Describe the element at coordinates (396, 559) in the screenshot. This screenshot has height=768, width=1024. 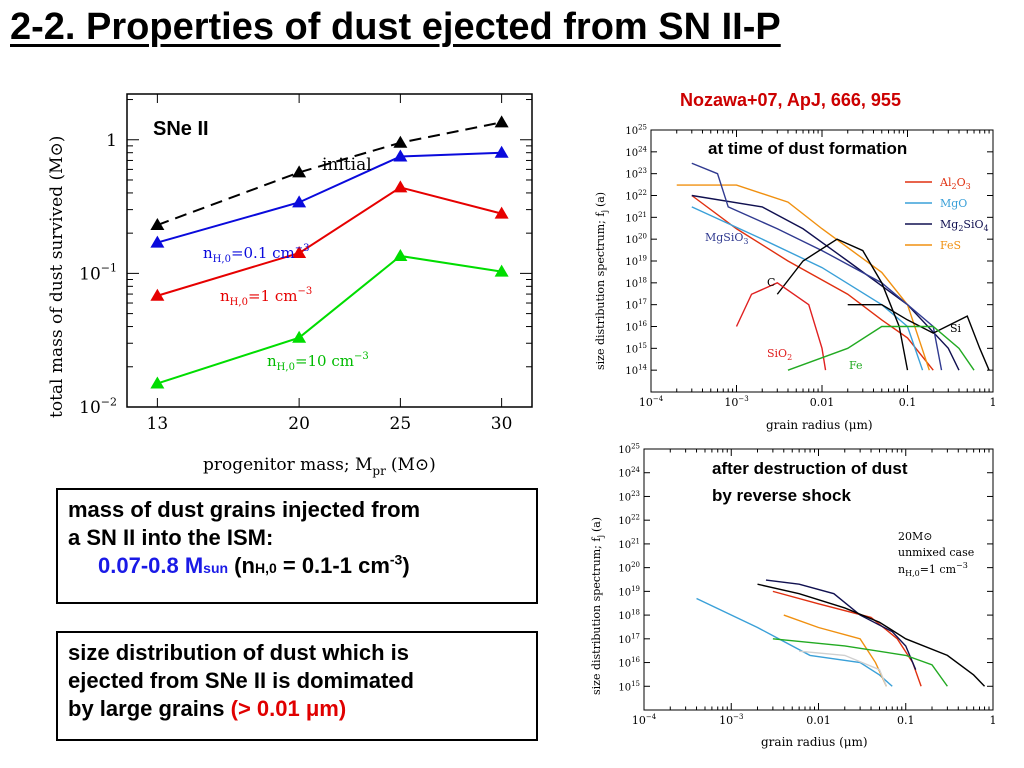
I see `density-sup: -3` at that location.